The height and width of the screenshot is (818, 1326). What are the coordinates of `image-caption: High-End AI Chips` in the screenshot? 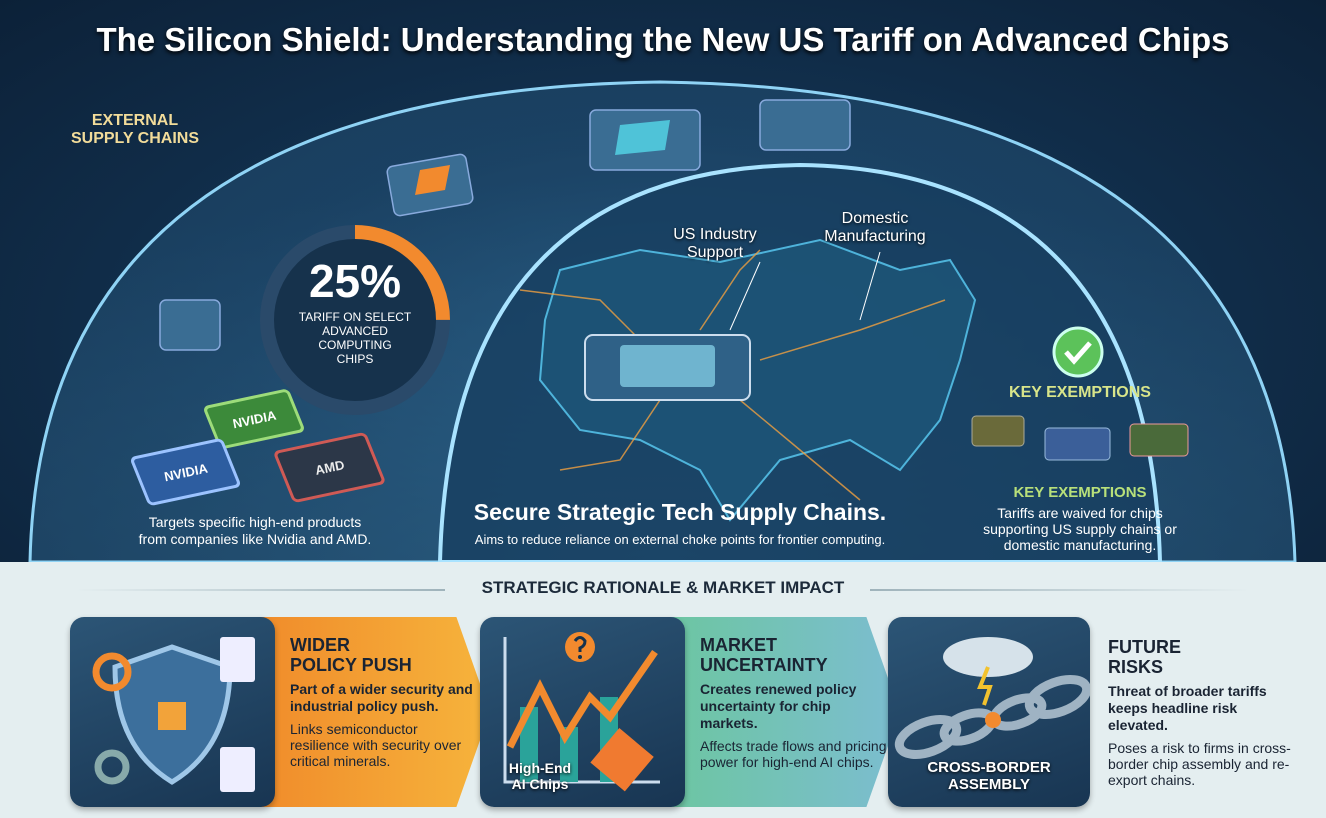 It's located at (540, 776).